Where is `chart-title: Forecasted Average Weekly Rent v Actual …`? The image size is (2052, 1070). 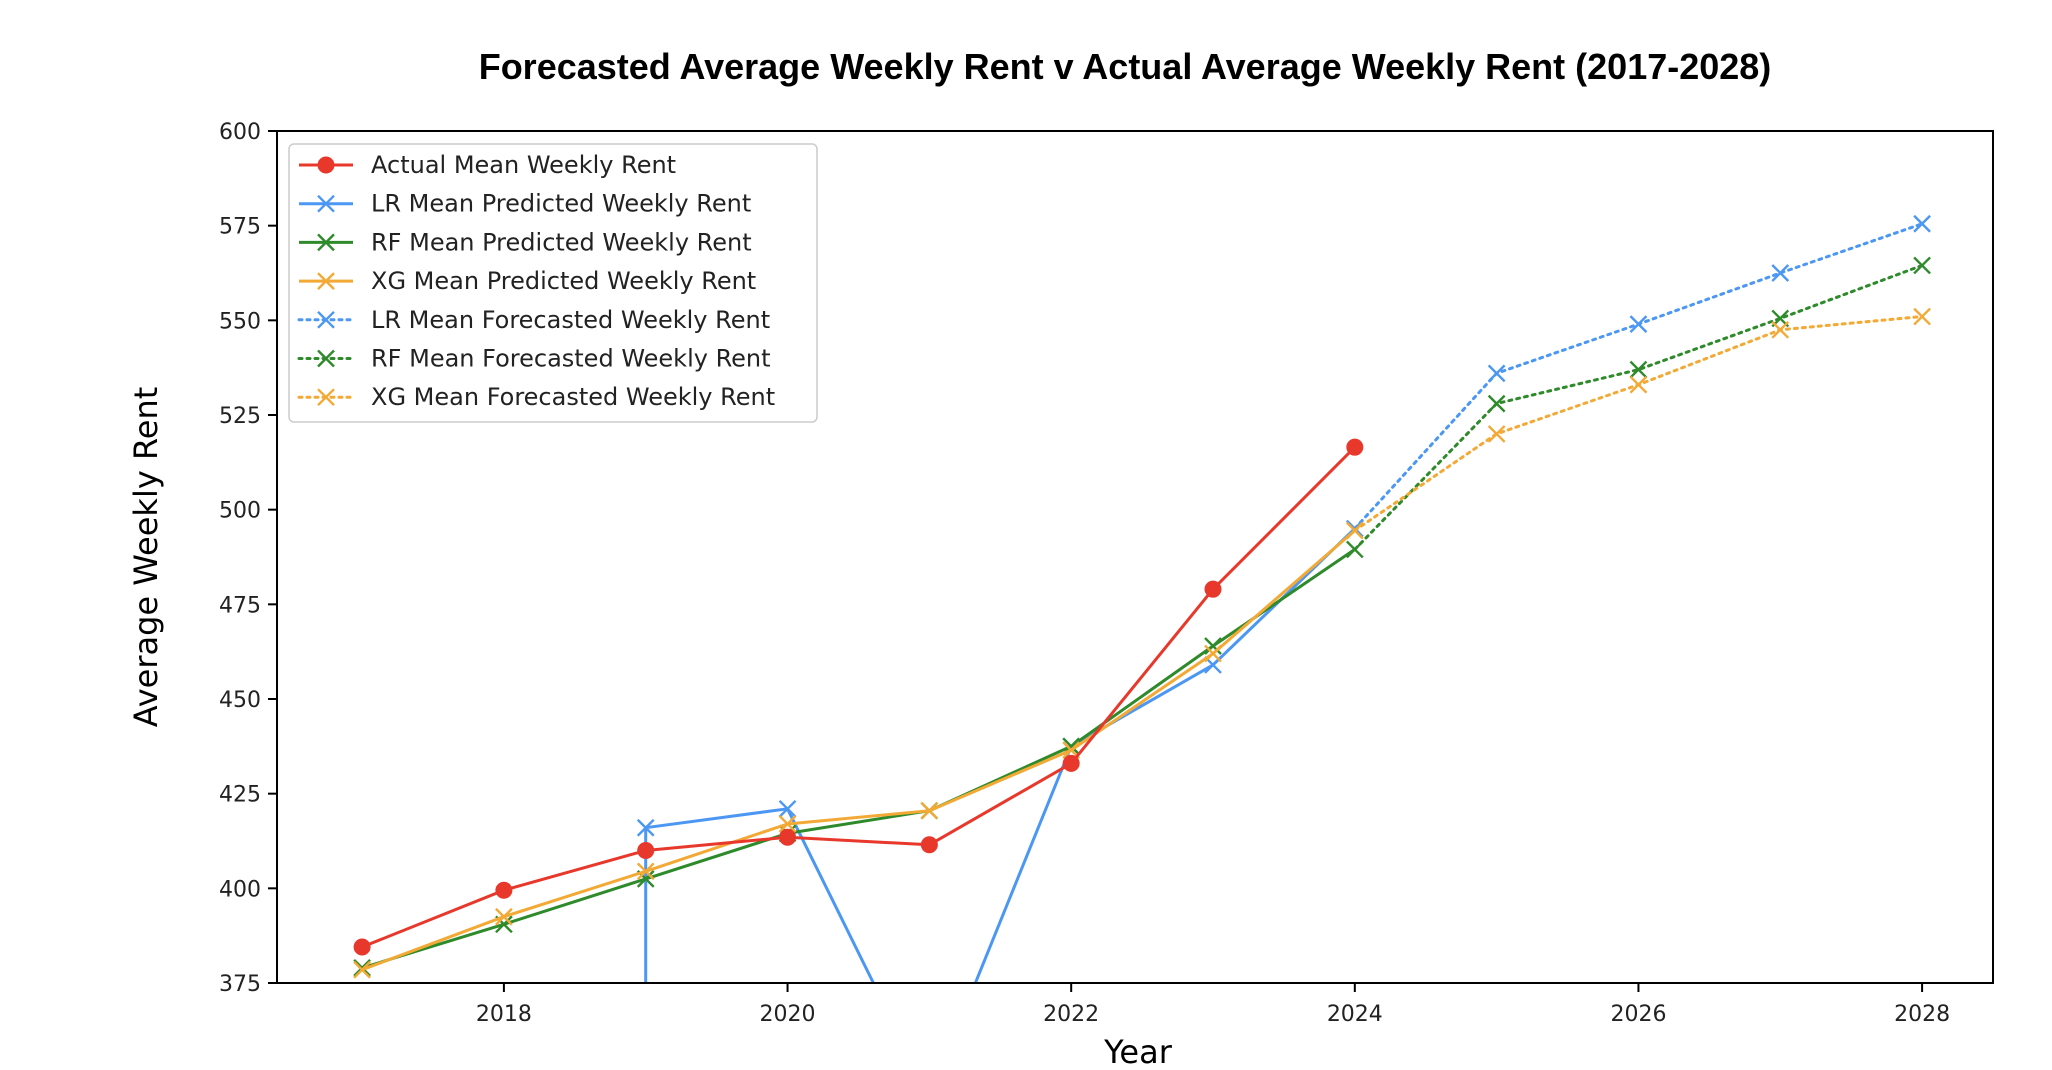
chart-title: Forecasted Average Weekly Rent v Actual … is located at coordinates (1125, 66).